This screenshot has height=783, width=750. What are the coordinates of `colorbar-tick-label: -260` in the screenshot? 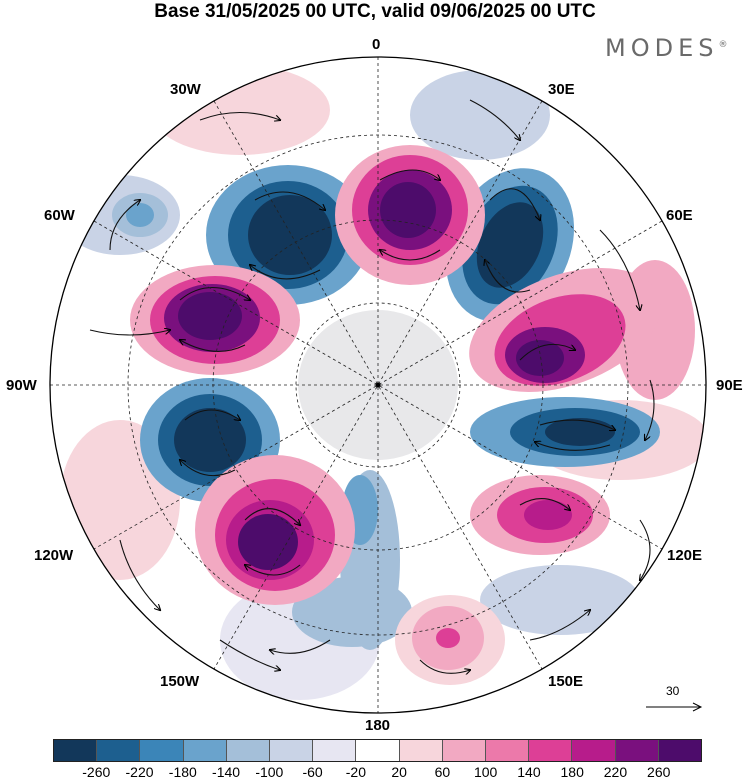 It's located at (96, 772).